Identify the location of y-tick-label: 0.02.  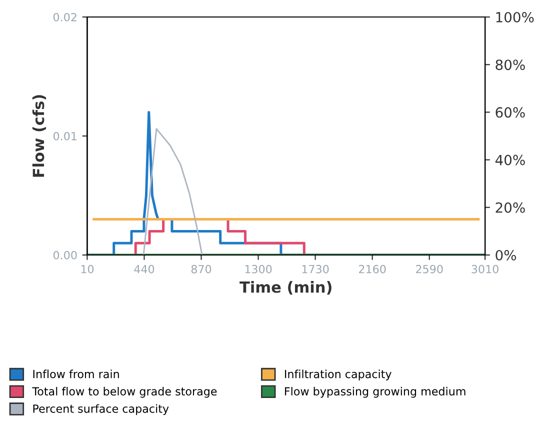
(64, 17).